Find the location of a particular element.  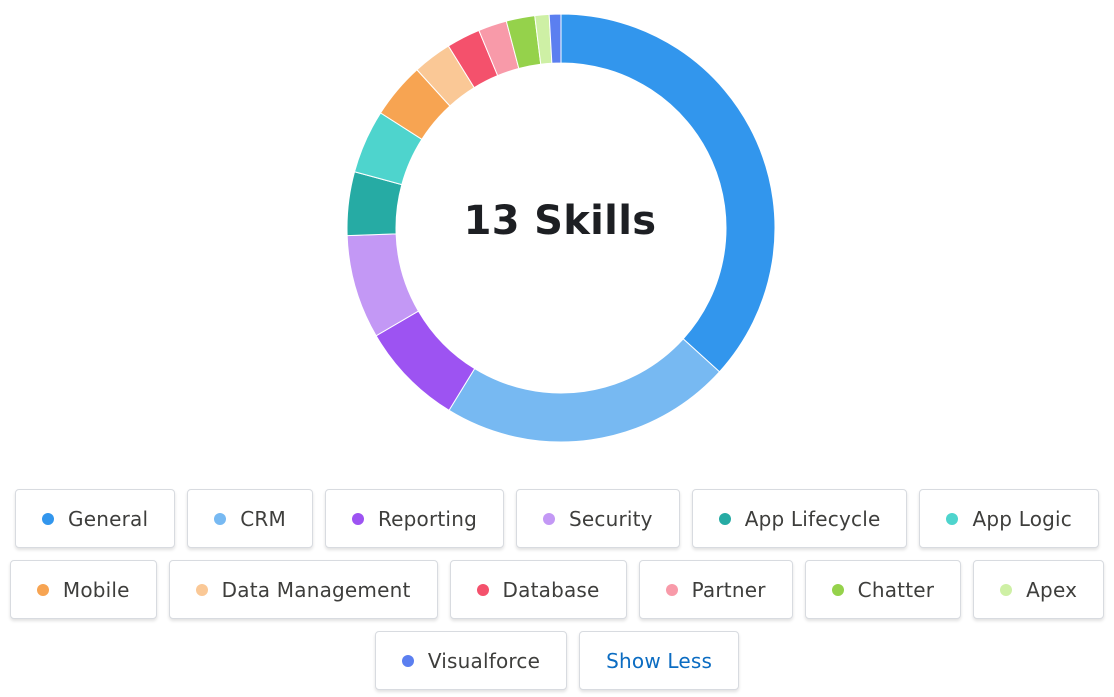

legend-label: Partner is located at coordinates (728, 589).